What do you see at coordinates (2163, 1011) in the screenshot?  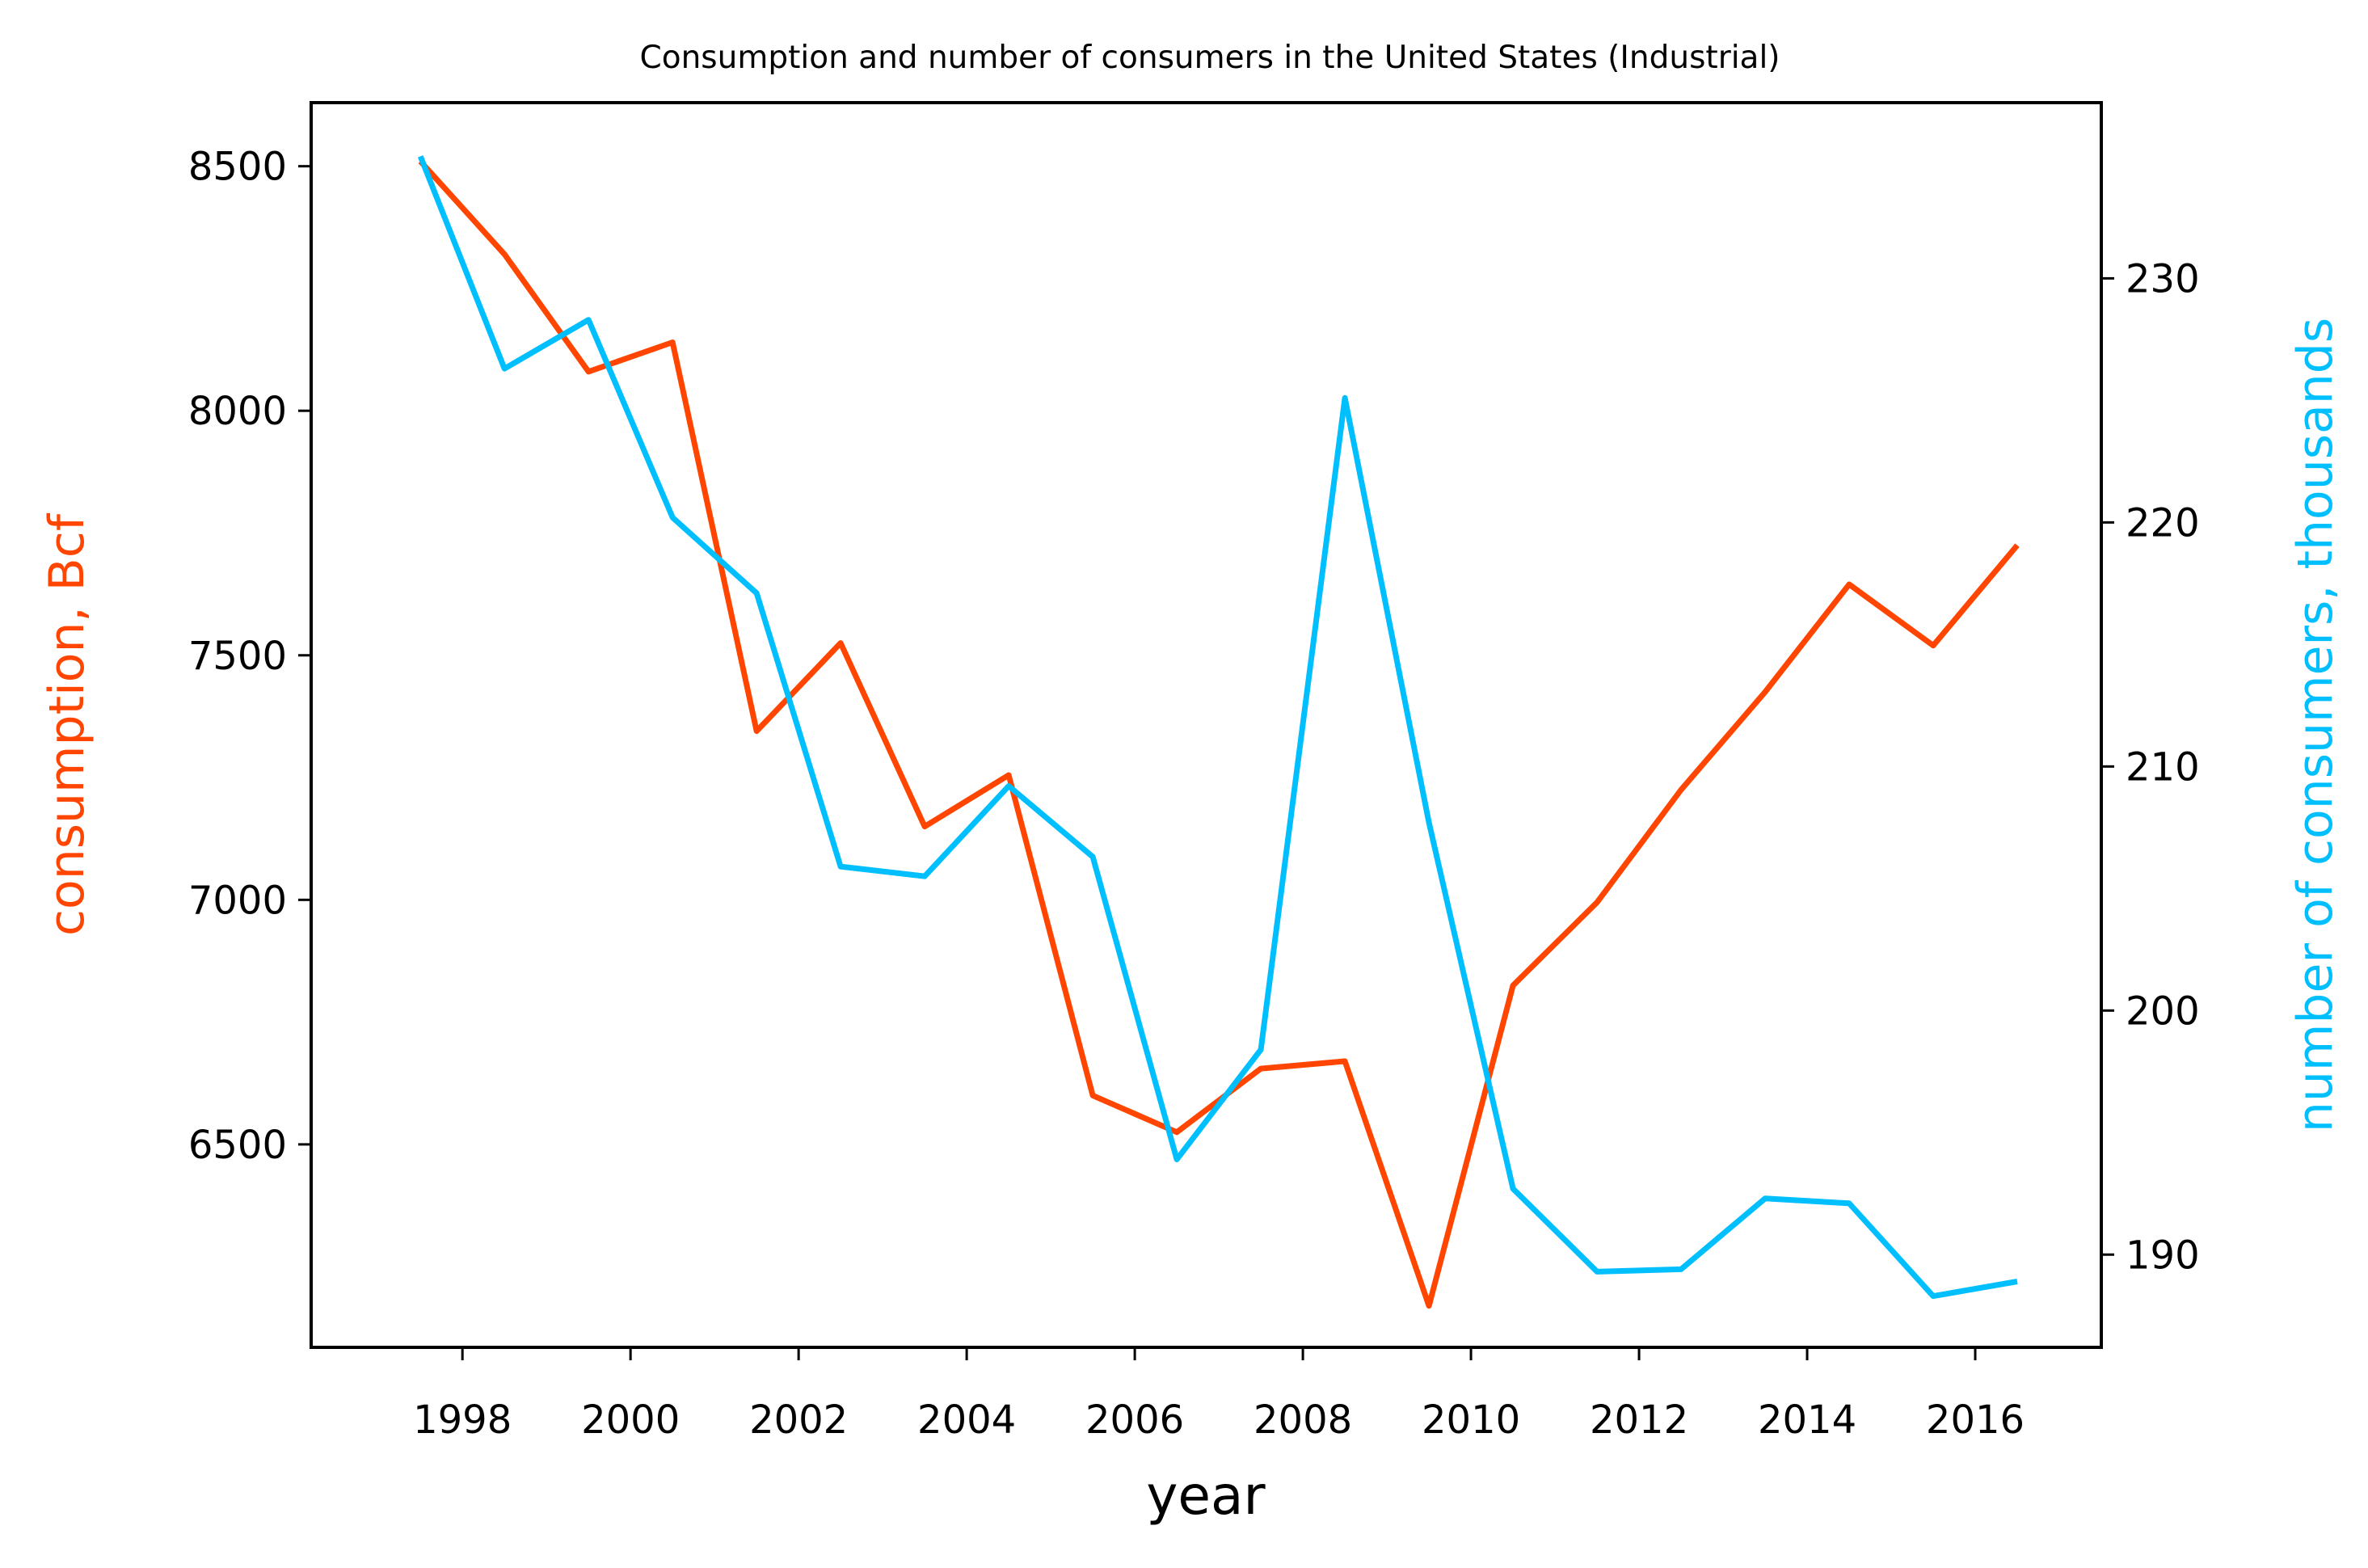 I see `right-y-tick-label: 200` at bounding box center [2163, 1011].